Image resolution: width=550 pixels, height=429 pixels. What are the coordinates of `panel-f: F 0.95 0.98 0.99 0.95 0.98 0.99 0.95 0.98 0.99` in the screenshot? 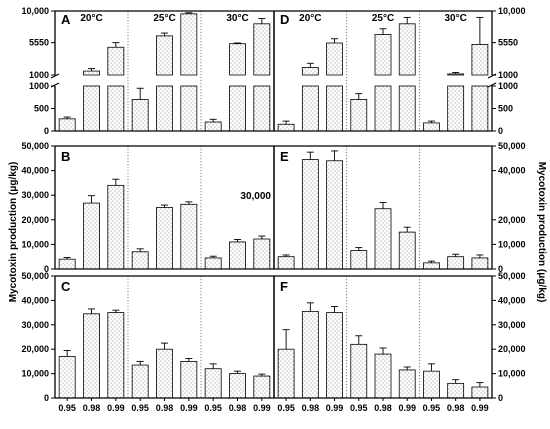 It's located at (382, 346).